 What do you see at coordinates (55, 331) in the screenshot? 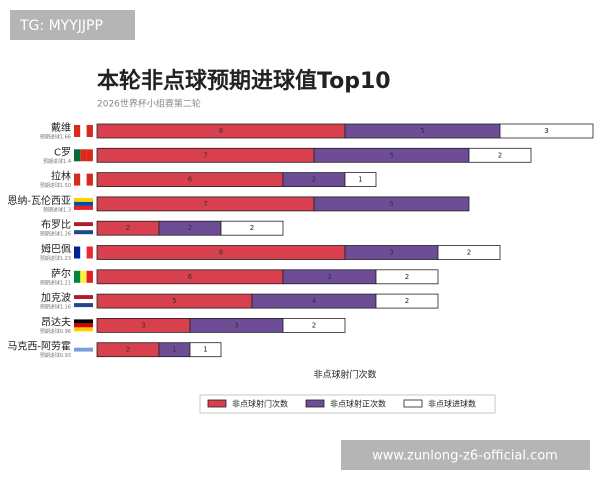
I see `category-note: 预期进球0.96` at bounding box center [55, 331].